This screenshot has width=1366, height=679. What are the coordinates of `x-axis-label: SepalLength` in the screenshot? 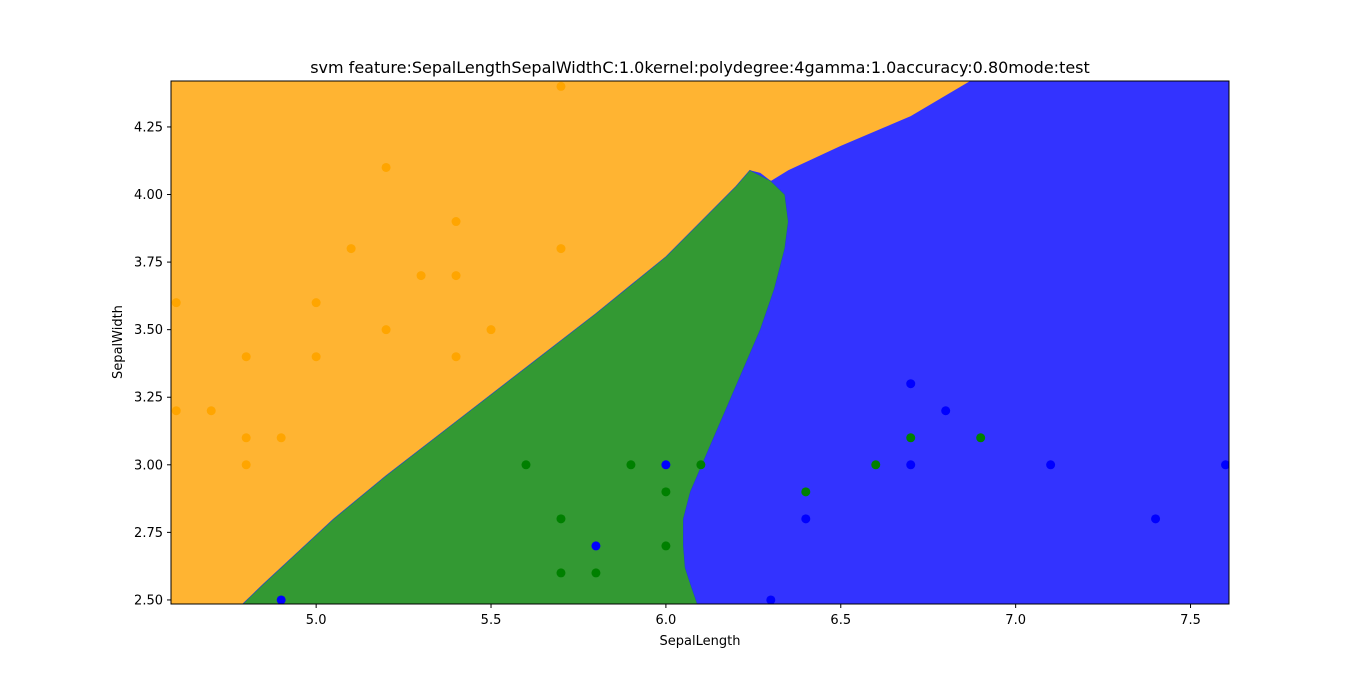 It's located at (700, 641).